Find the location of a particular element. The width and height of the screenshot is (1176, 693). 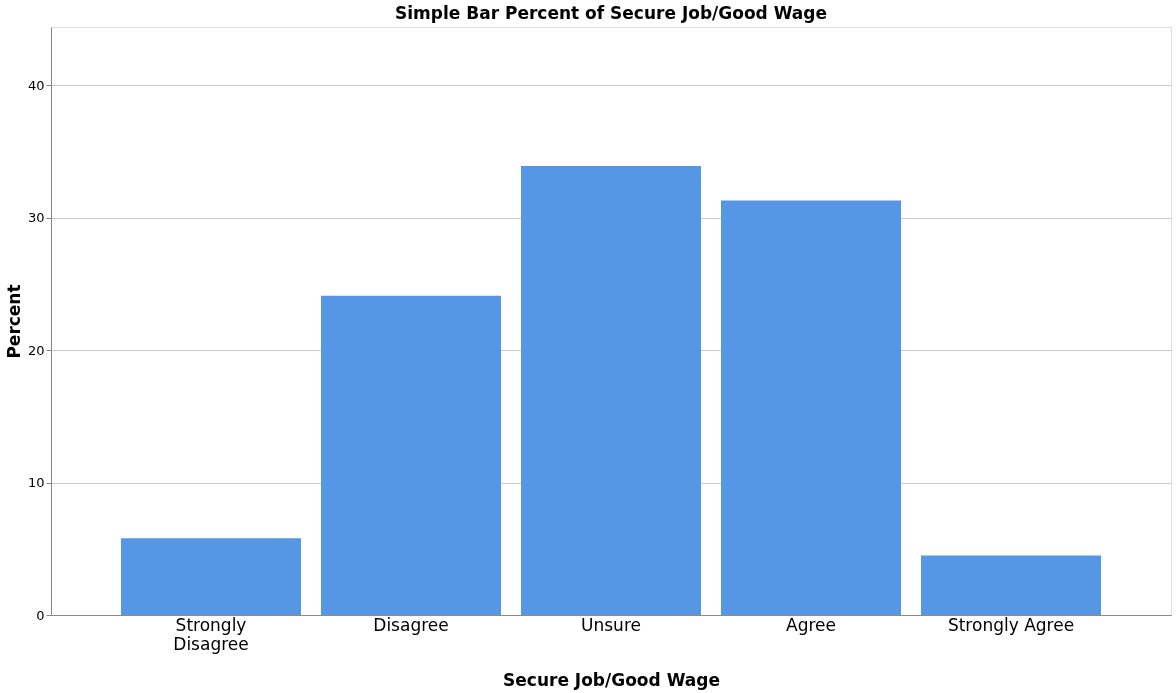

y-tick-label: 40 is located at coordinates (36, 85).